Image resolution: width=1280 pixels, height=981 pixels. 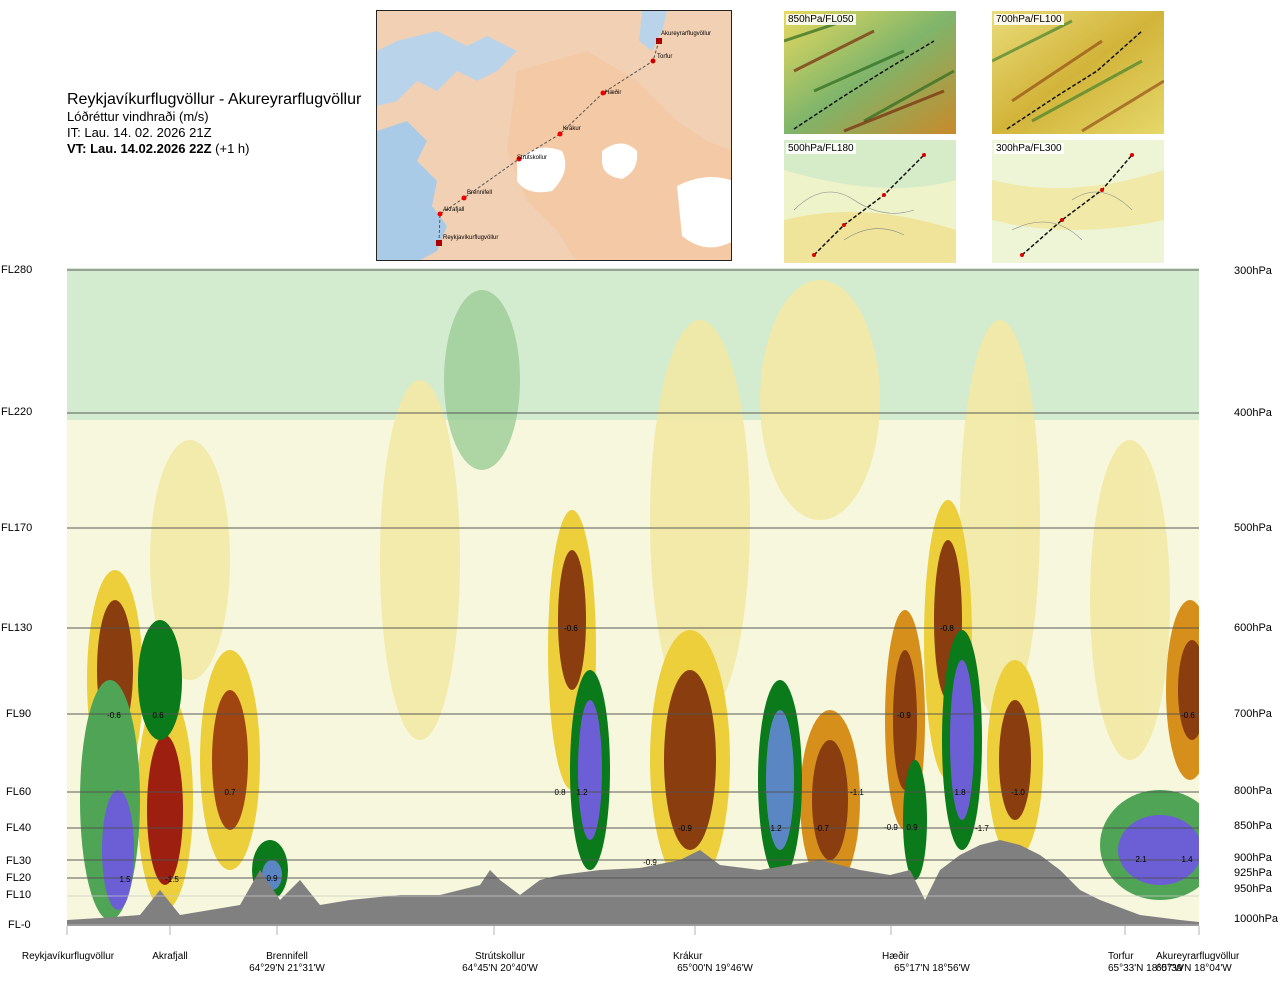 I want to click on station-coords: 65°39'N 18°04'W, so click(x=1194, y=968).